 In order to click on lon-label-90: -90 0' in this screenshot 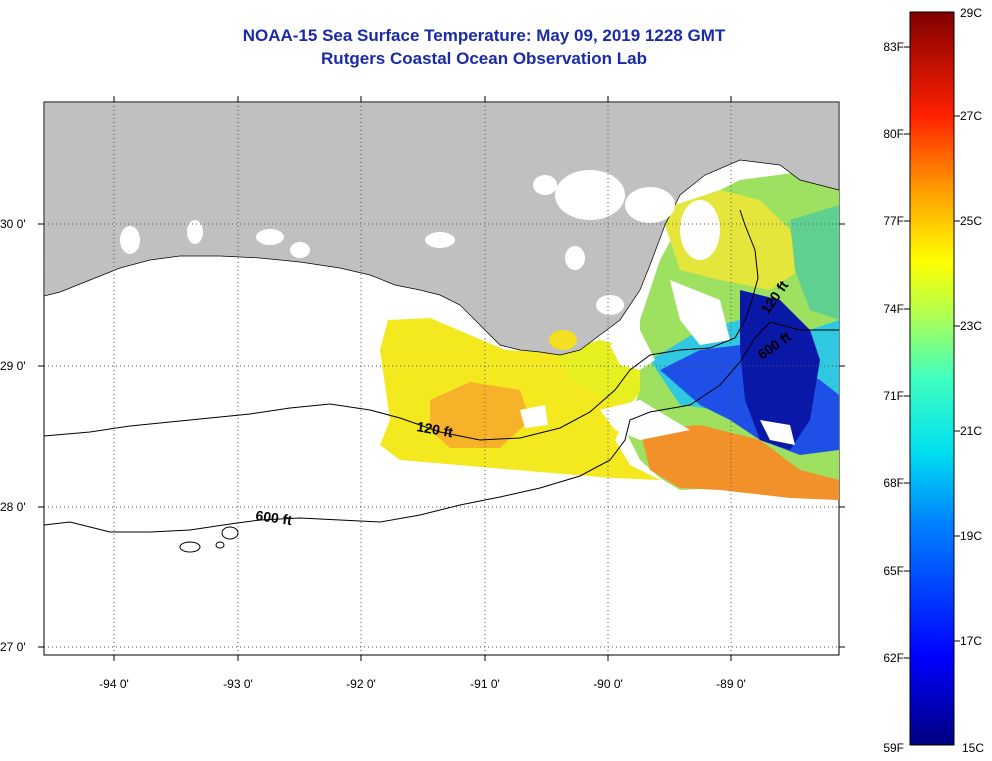, I will do `click(608, 684)`.